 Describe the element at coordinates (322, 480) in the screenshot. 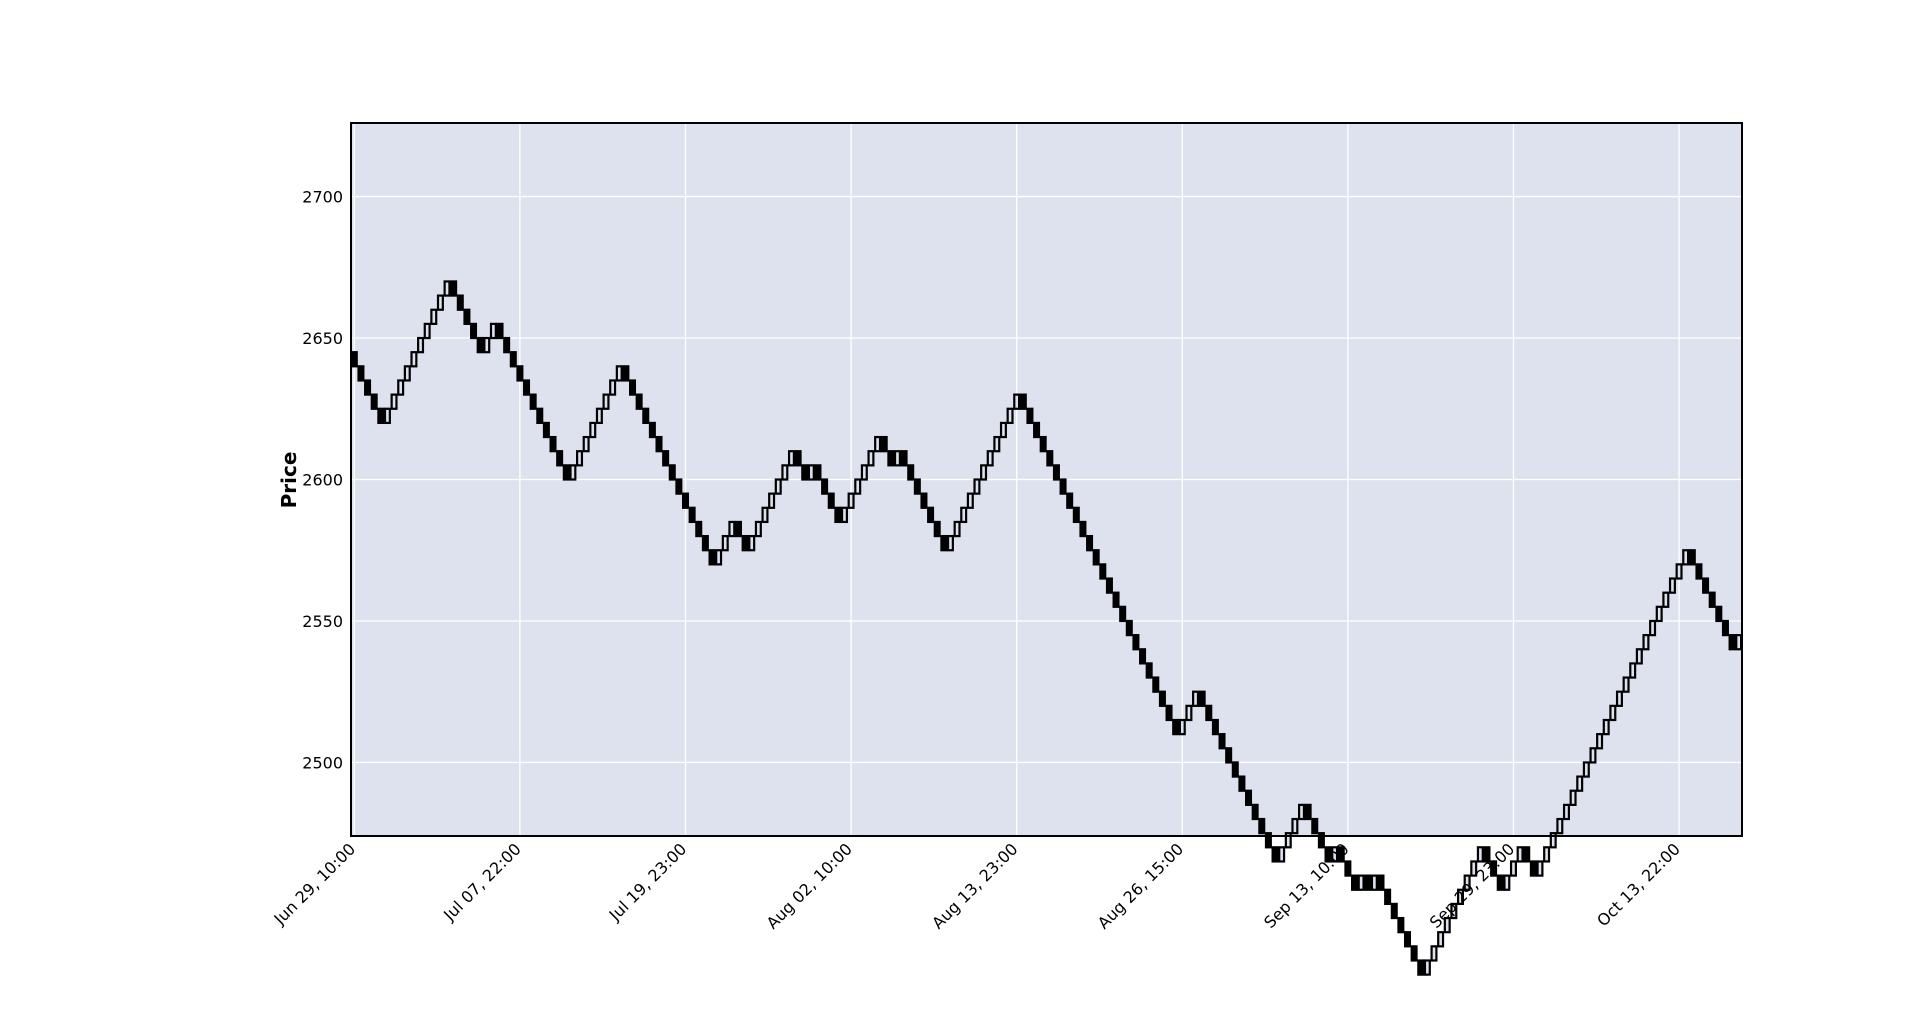

I see `y-axis: 2500 2550 2600 2650 2700` at that location.